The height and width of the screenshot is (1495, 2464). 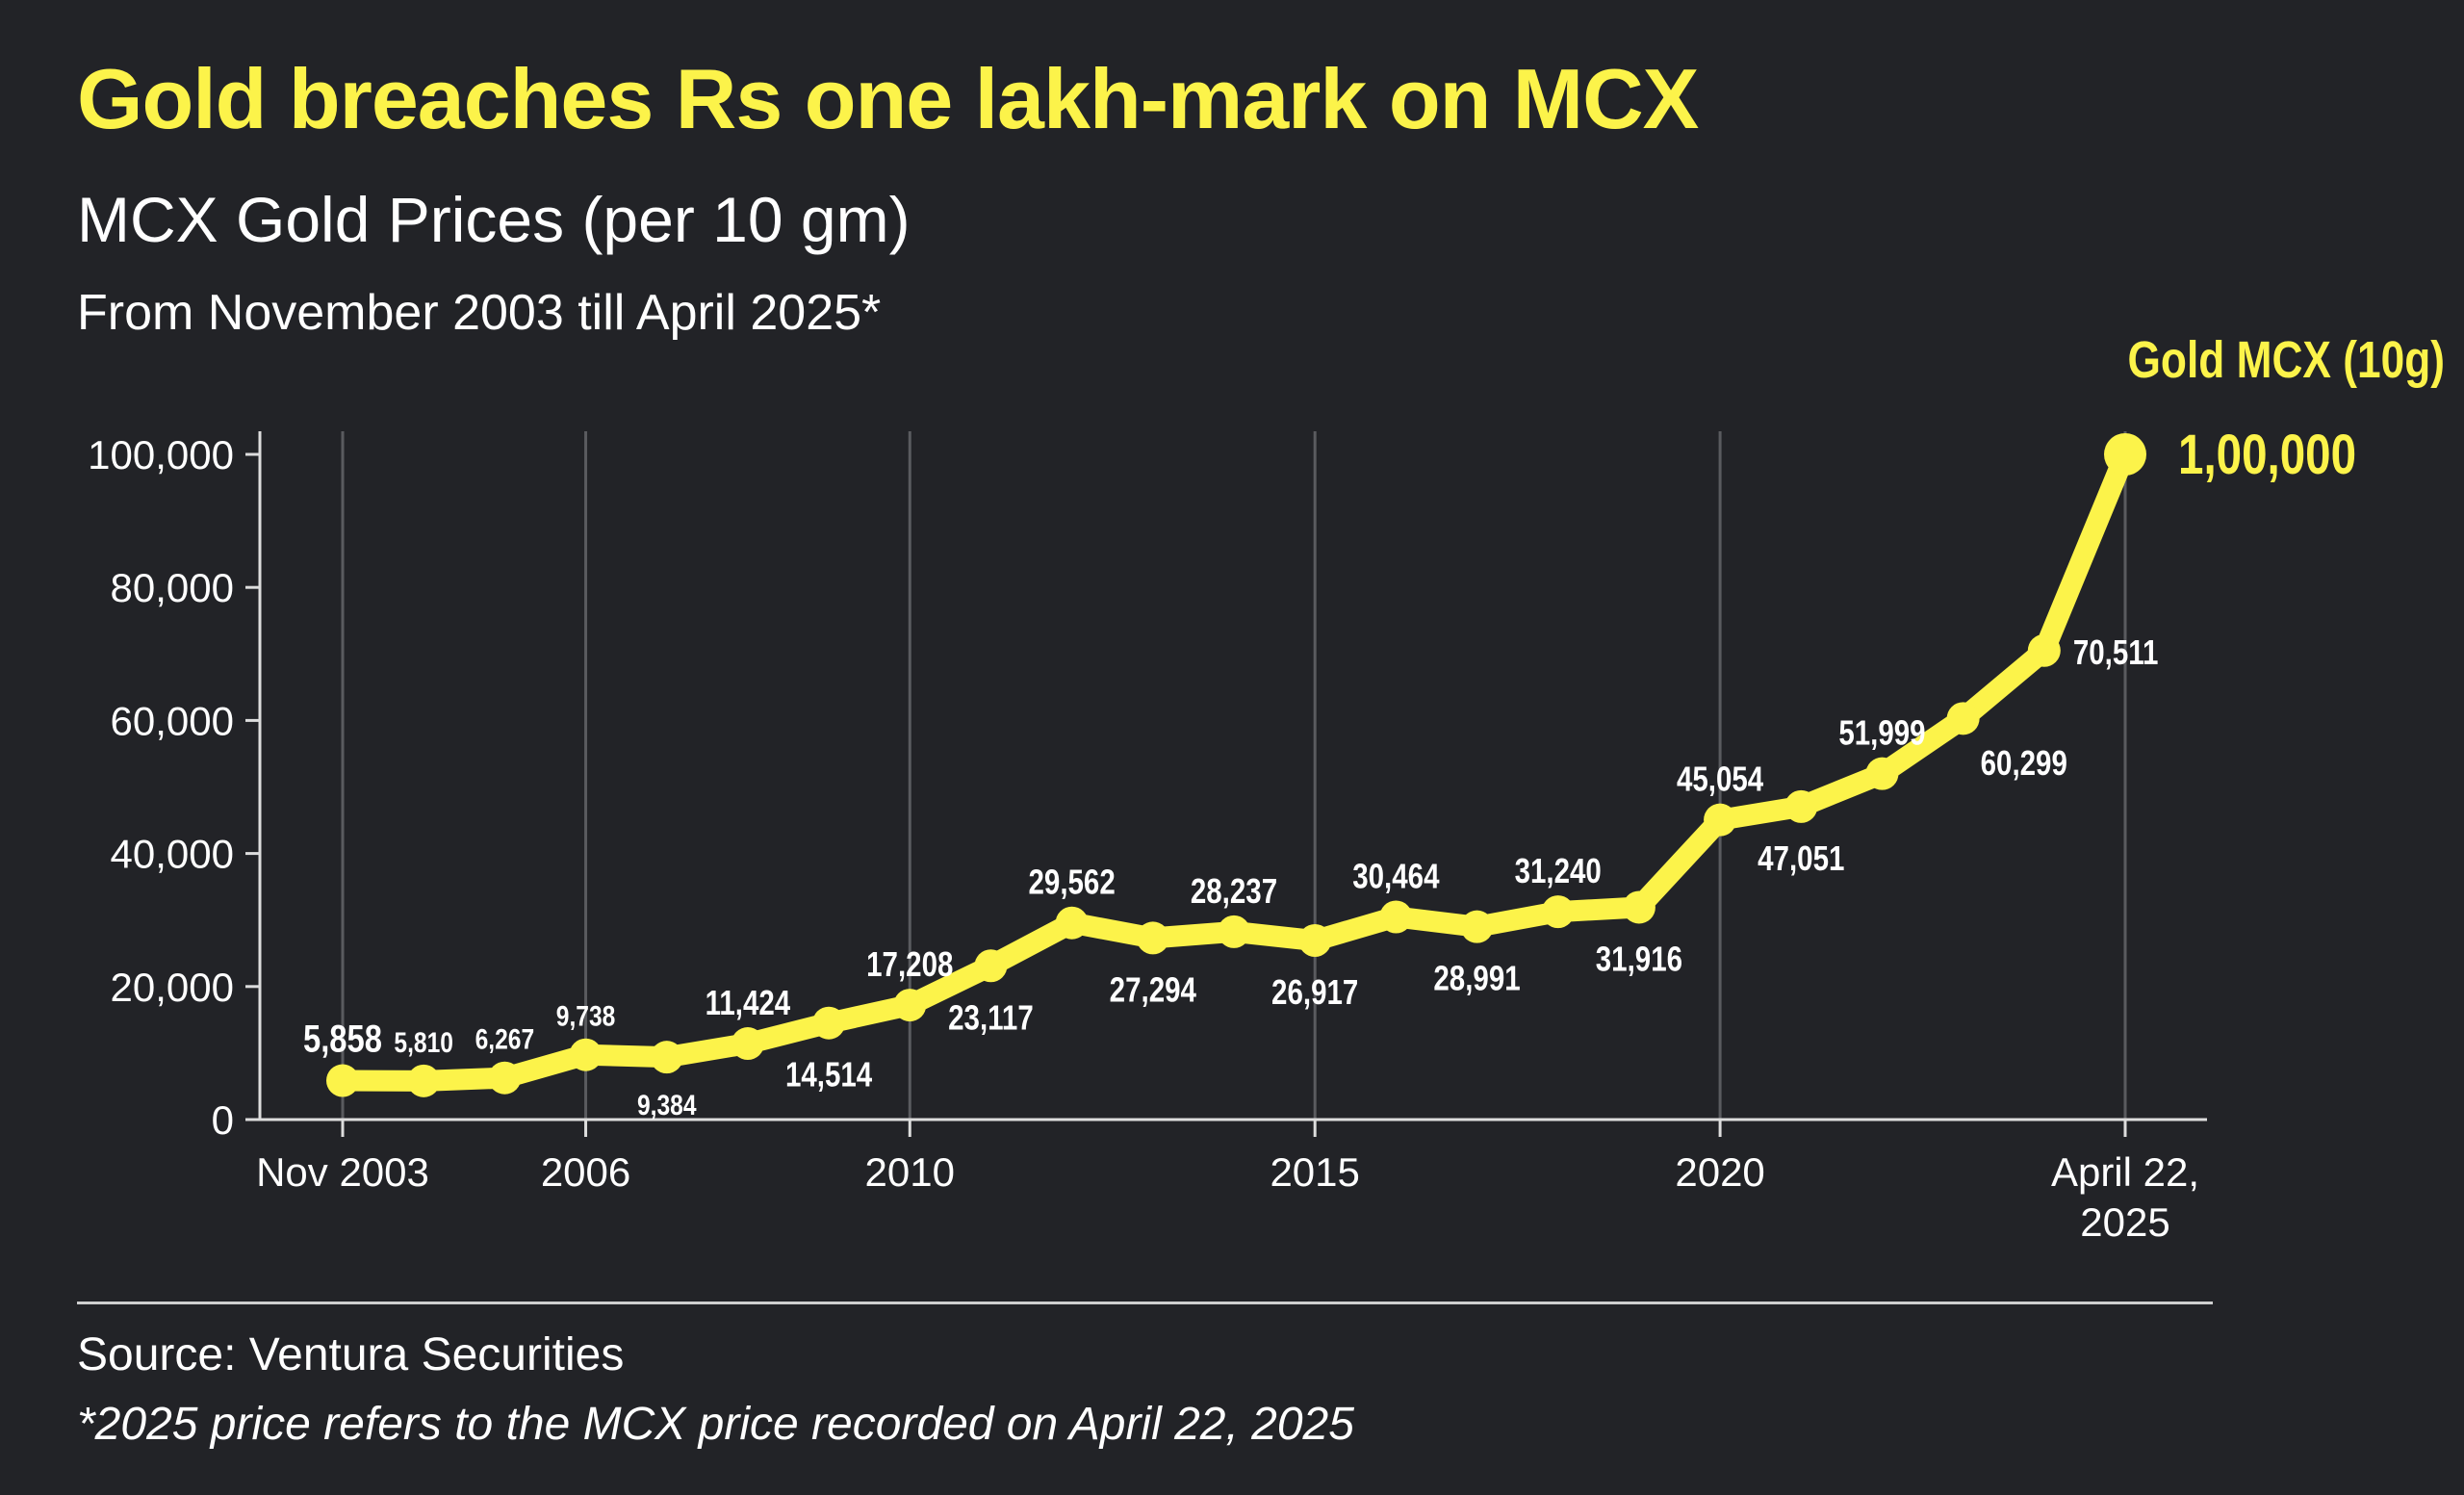 What do you see at coordinates (172, 854) in the screenshot?
I see `y-tick-label: 40,000` at bounding box center [172, 854].